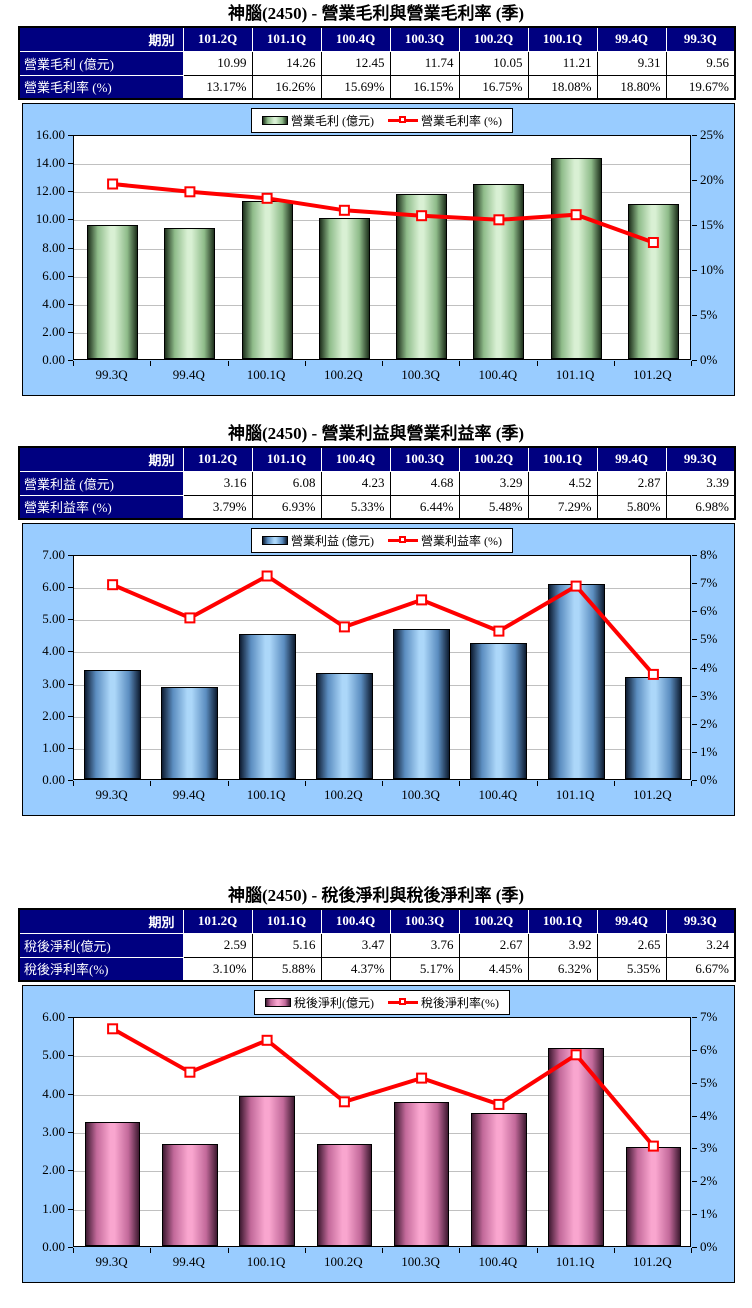  I want to click on value-cell: 3.10%, so click(217, 969).